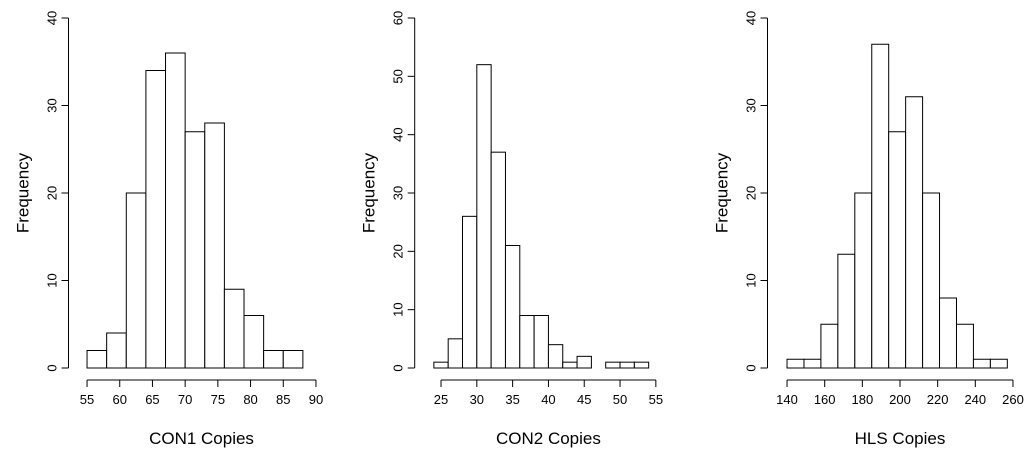 The image size is (1036, 456). What do you see at coordinates (218, 399) in the screenshot?
I see `x-tick-label: 75` at bounding box center [218, 399].